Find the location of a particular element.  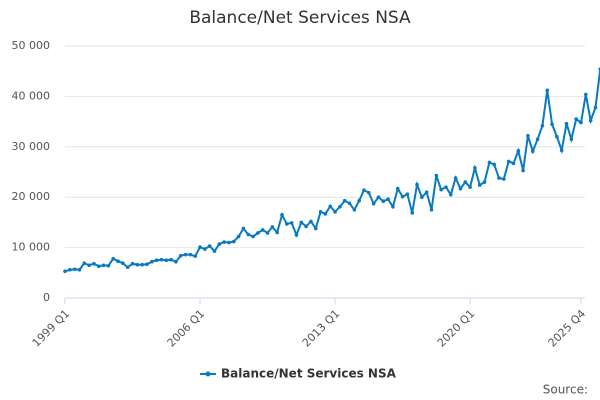

chart-title: Balance/Net Services NSA is located at coordinates (300, 18).